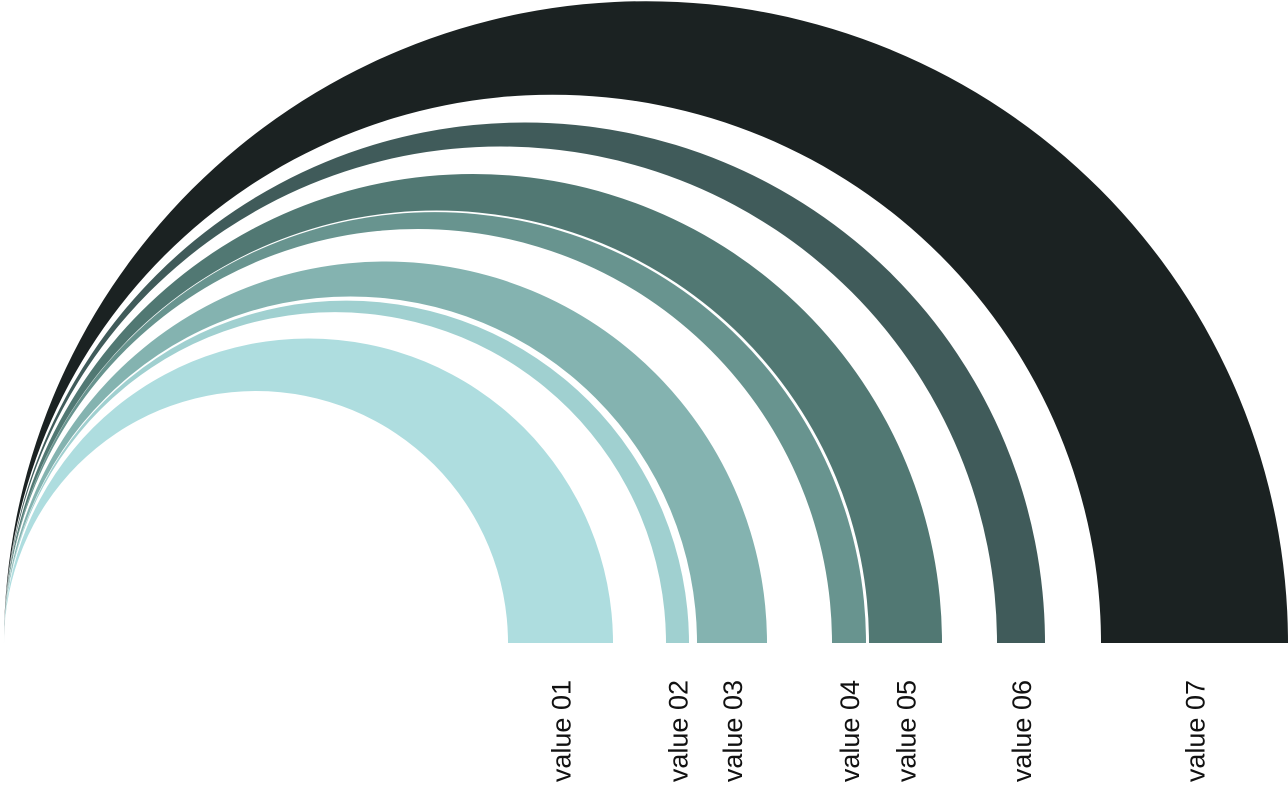 This screenshot has width=1288, height=795. I want to click on band-label-4: value 04, so click(850, 731).